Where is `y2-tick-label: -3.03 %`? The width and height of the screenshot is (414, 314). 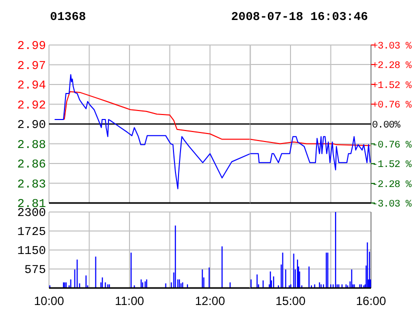 y2-tick-label: -3.03 % is located at coordinates (392, 205).